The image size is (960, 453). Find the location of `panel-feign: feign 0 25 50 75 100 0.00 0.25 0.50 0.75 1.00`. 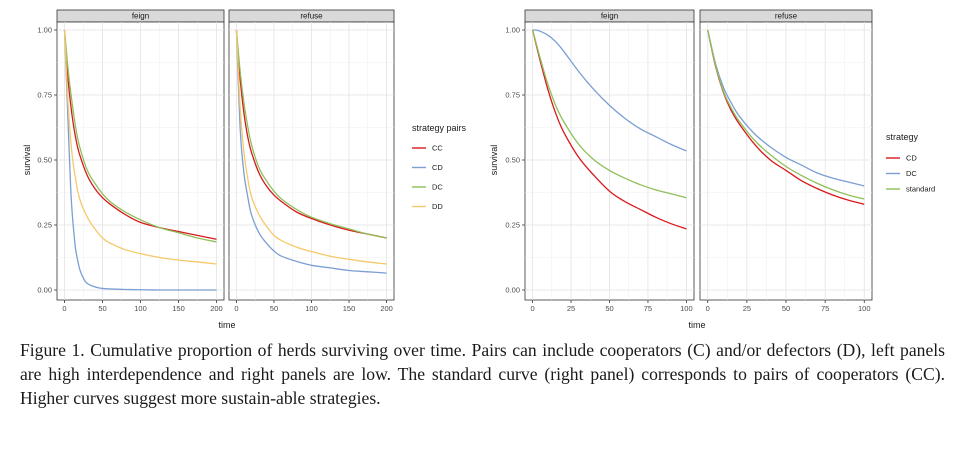

panel-feign: feign 0 25 50 75 100 0.00 0.25 0.50 0.75 1.00 is located at coordinates (600, 161).